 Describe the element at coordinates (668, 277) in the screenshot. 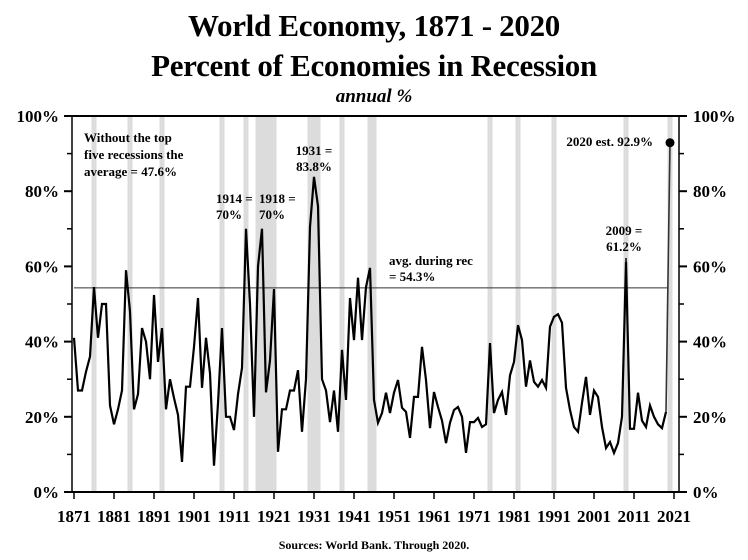

I see `estimate-segment` at that location.